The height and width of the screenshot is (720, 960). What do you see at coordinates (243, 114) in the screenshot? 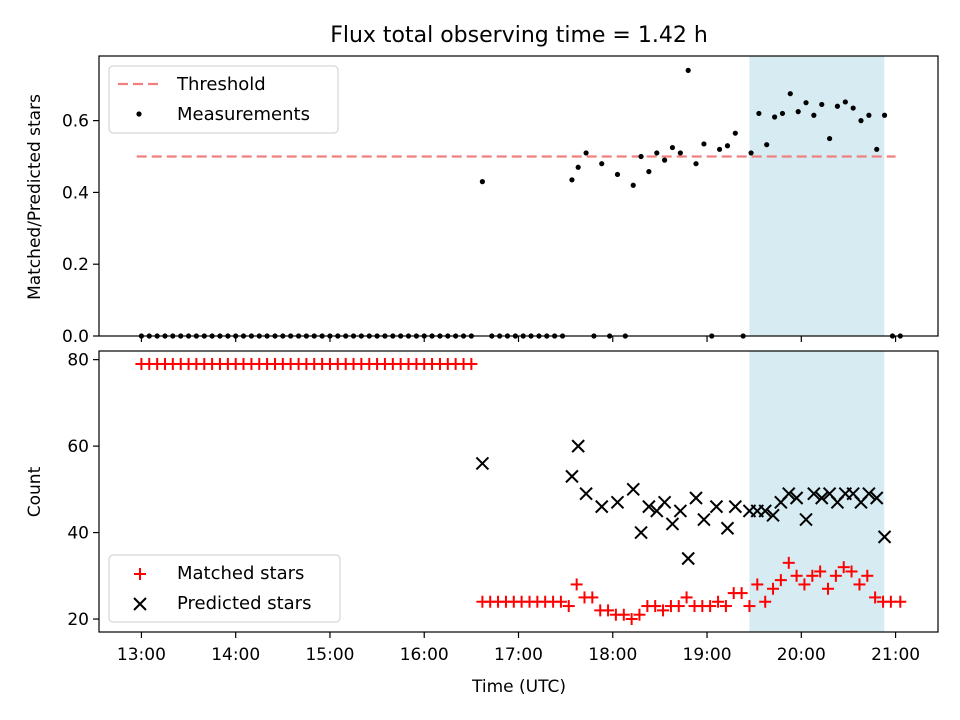
I see `legend-measurements-label: Measurements` at bounding box center [243, 114].